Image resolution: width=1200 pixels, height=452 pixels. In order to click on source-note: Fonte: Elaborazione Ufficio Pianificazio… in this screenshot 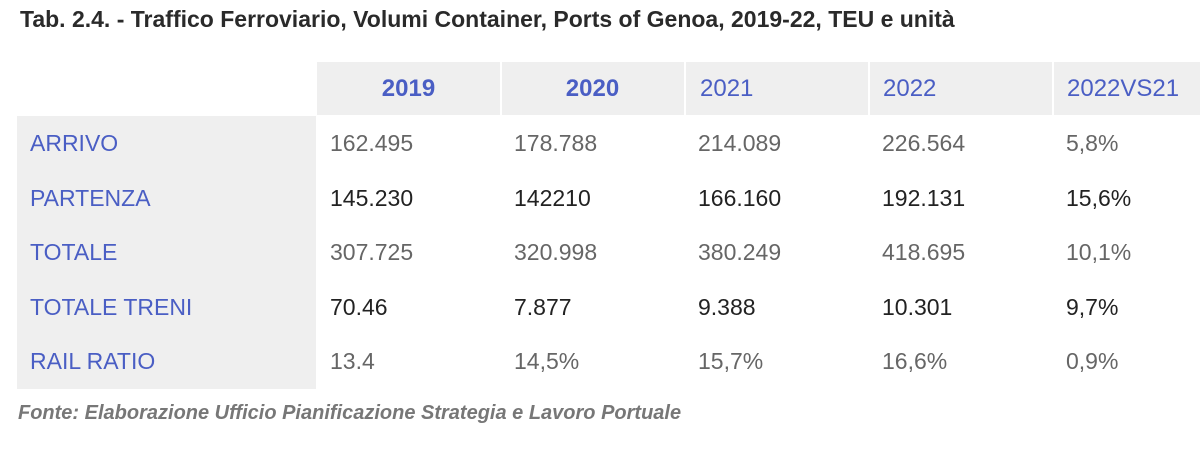, I will do `click(350, 413)`.